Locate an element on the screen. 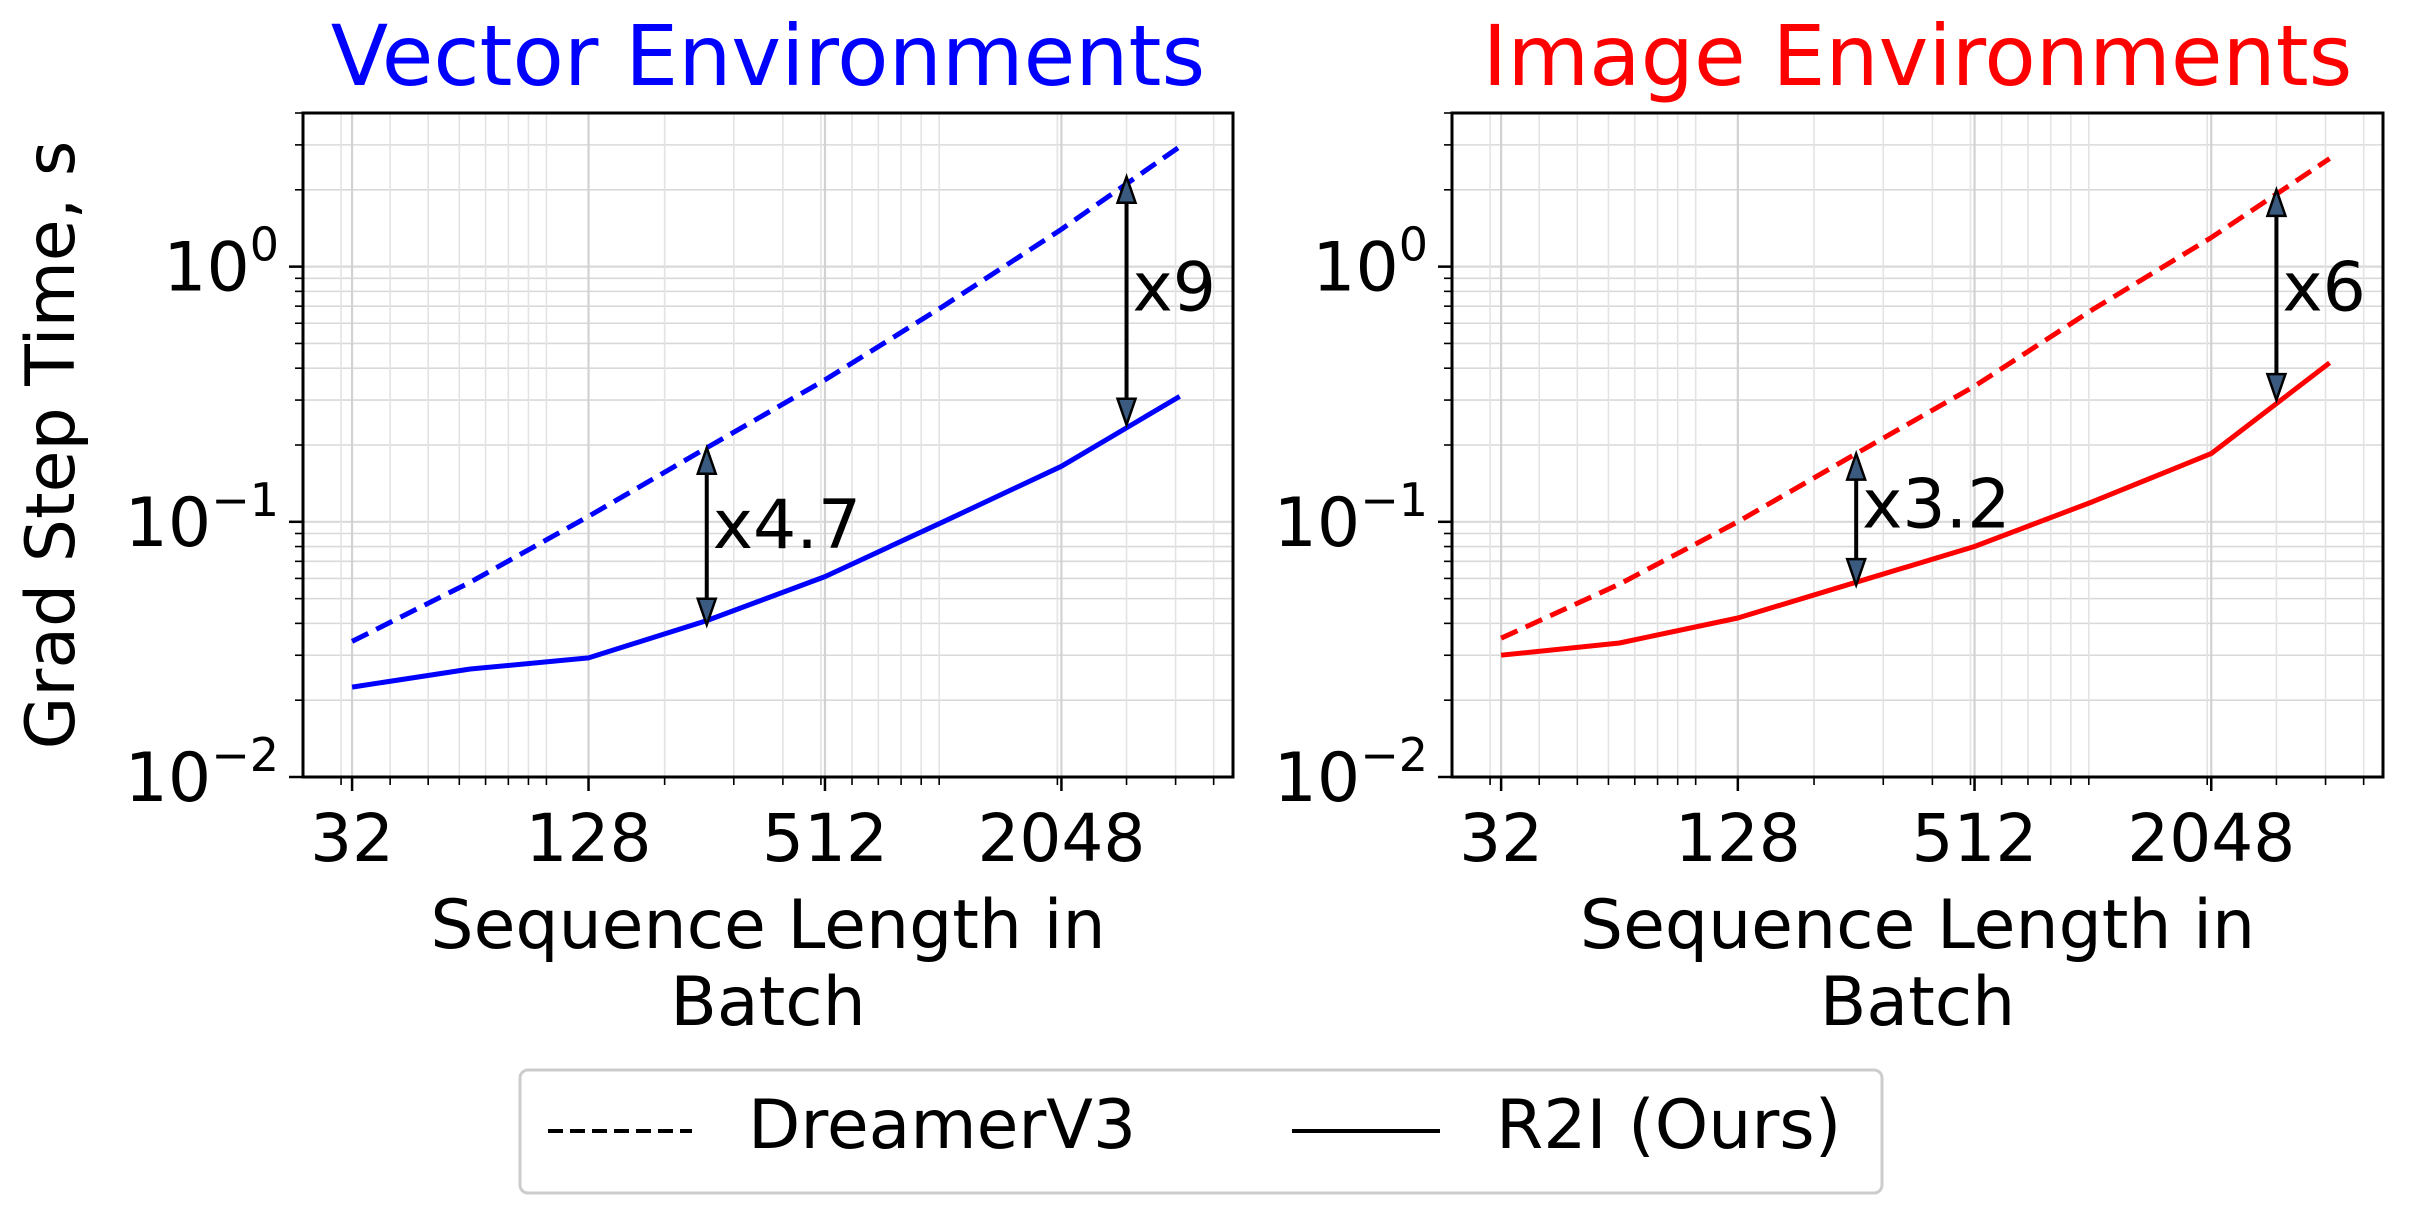  annotation-label: x6 is located at coordinates (2324, 288).